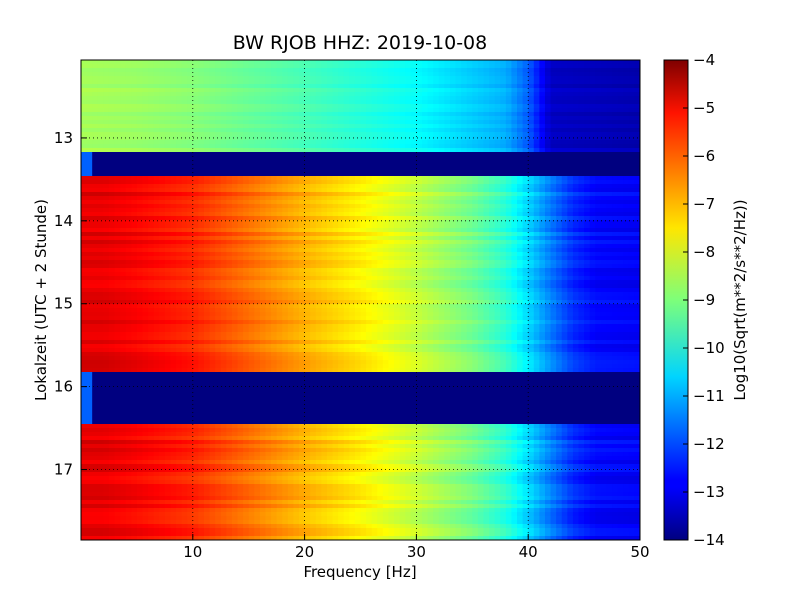  Describe the element at coordinates (704, 60) in the screenshot. I see `colorbar-tick-label: −4` at that location.